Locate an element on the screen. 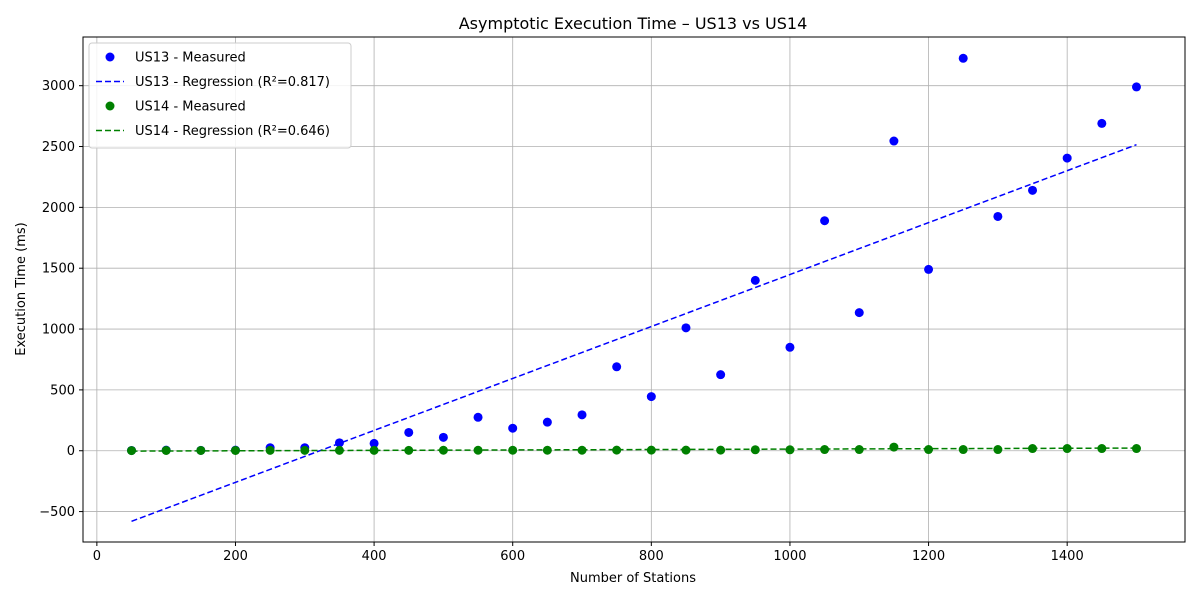 Image resolution: width=1200 pixels, height=600 pixels. us14-regression-line is located at coordinates (634, 449).